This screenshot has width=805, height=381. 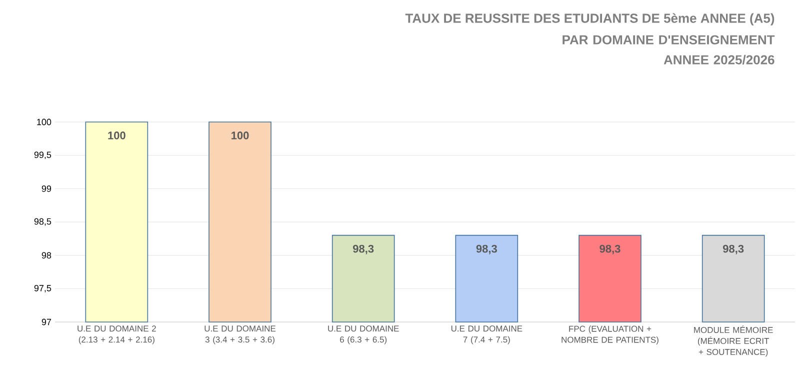 What do you see at coordinates (43, 156) in the screenshot?
I see `y-tick-label: 99,5` at bounding box center [43, 156].